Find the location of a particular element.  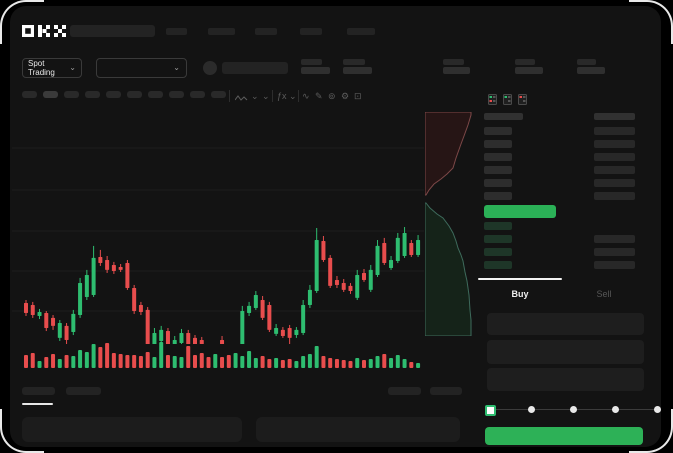

pair-selector: ⌄ is located at coordinates (141, 68).